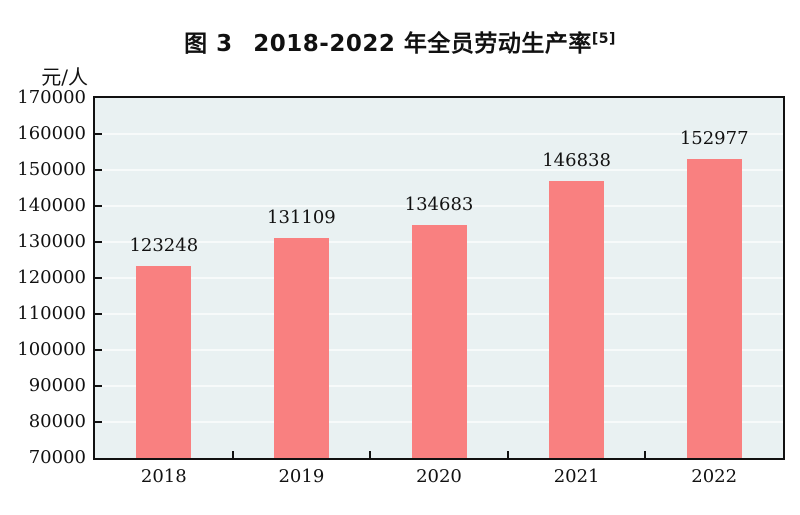 The width and height of the screenshot is (800, 515). Describe the element at coordinates (64, 77) in the screenshot. I see `y-axis-unit-label: 元/人` at that location.